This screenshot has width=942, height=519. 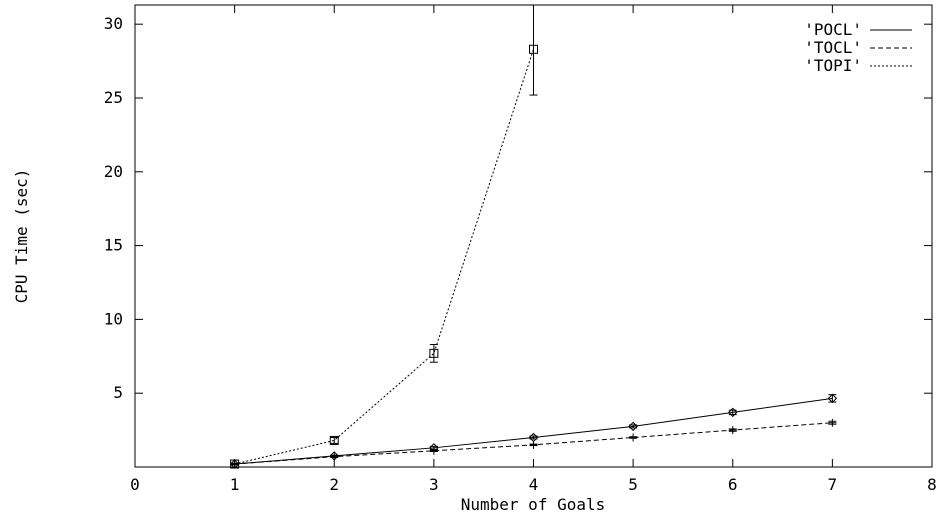 I want to click on x-tick-label: 5, so click(x=633, y=484).